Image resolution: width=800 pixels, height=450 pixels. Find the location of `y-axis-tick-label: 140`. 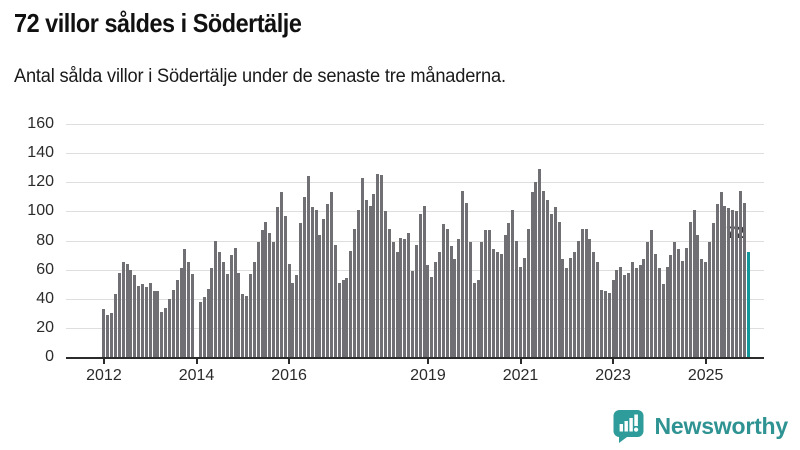

y-axis-tick-label: 140 is located at coordinates (40, 153).